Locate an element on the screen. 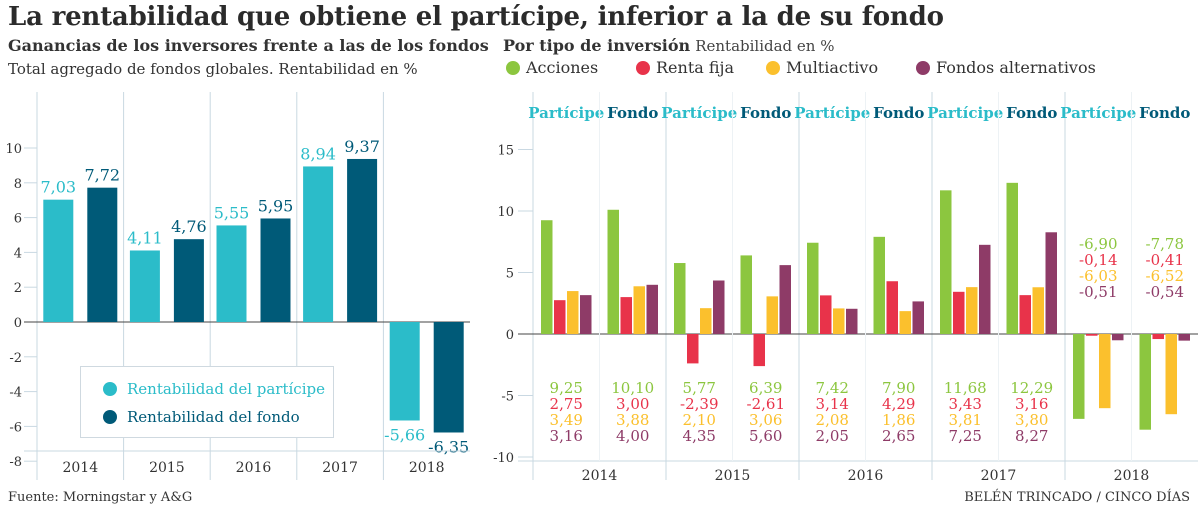 This screenshot has height=510, width=1200. left-bar-fondo-2018 is located at coordinates (448, 377).